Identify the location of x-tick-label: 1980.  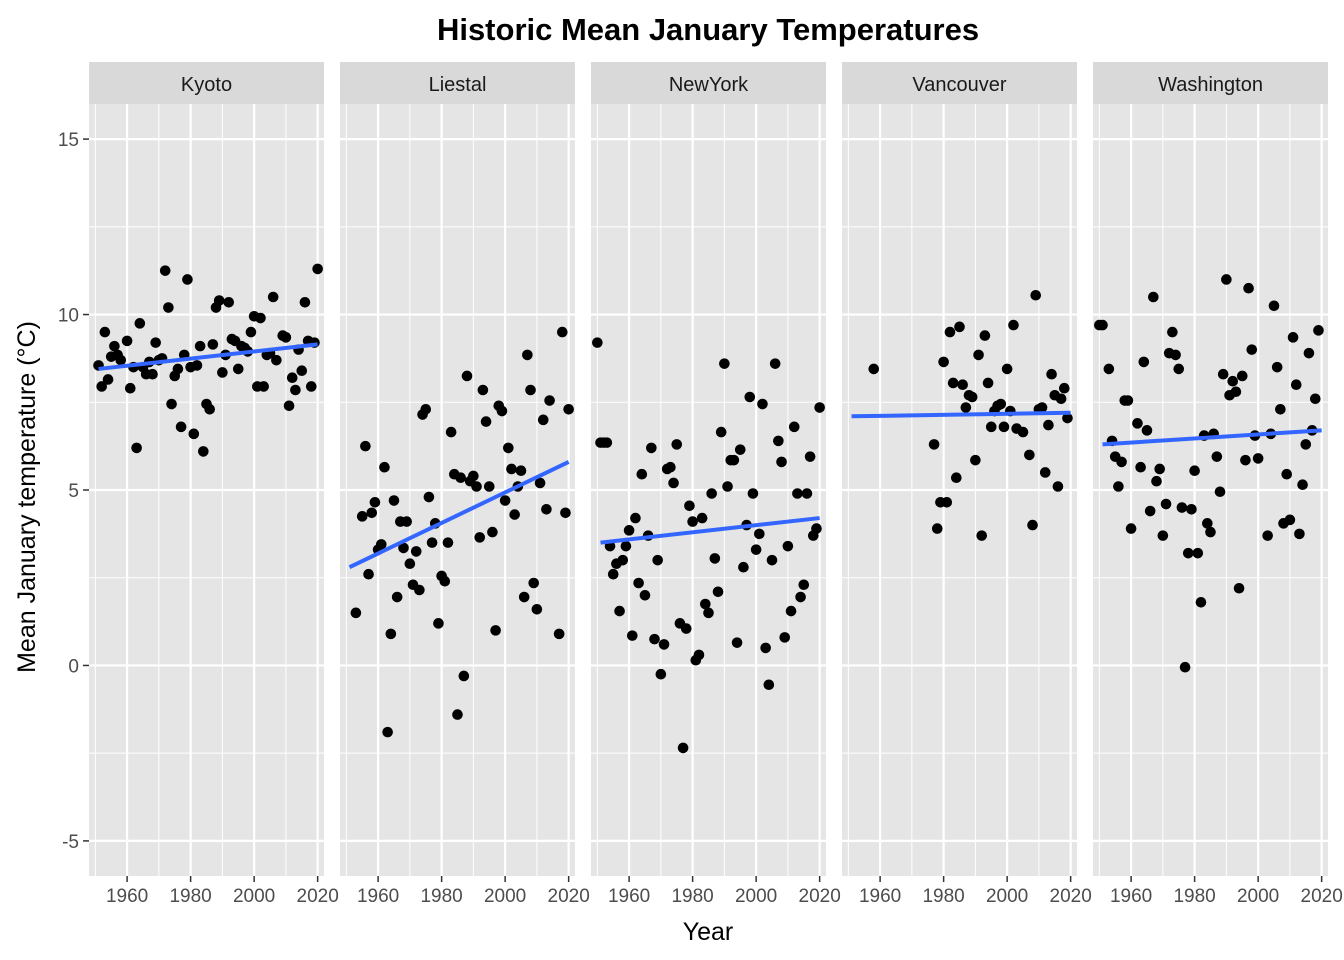
(190, 896).